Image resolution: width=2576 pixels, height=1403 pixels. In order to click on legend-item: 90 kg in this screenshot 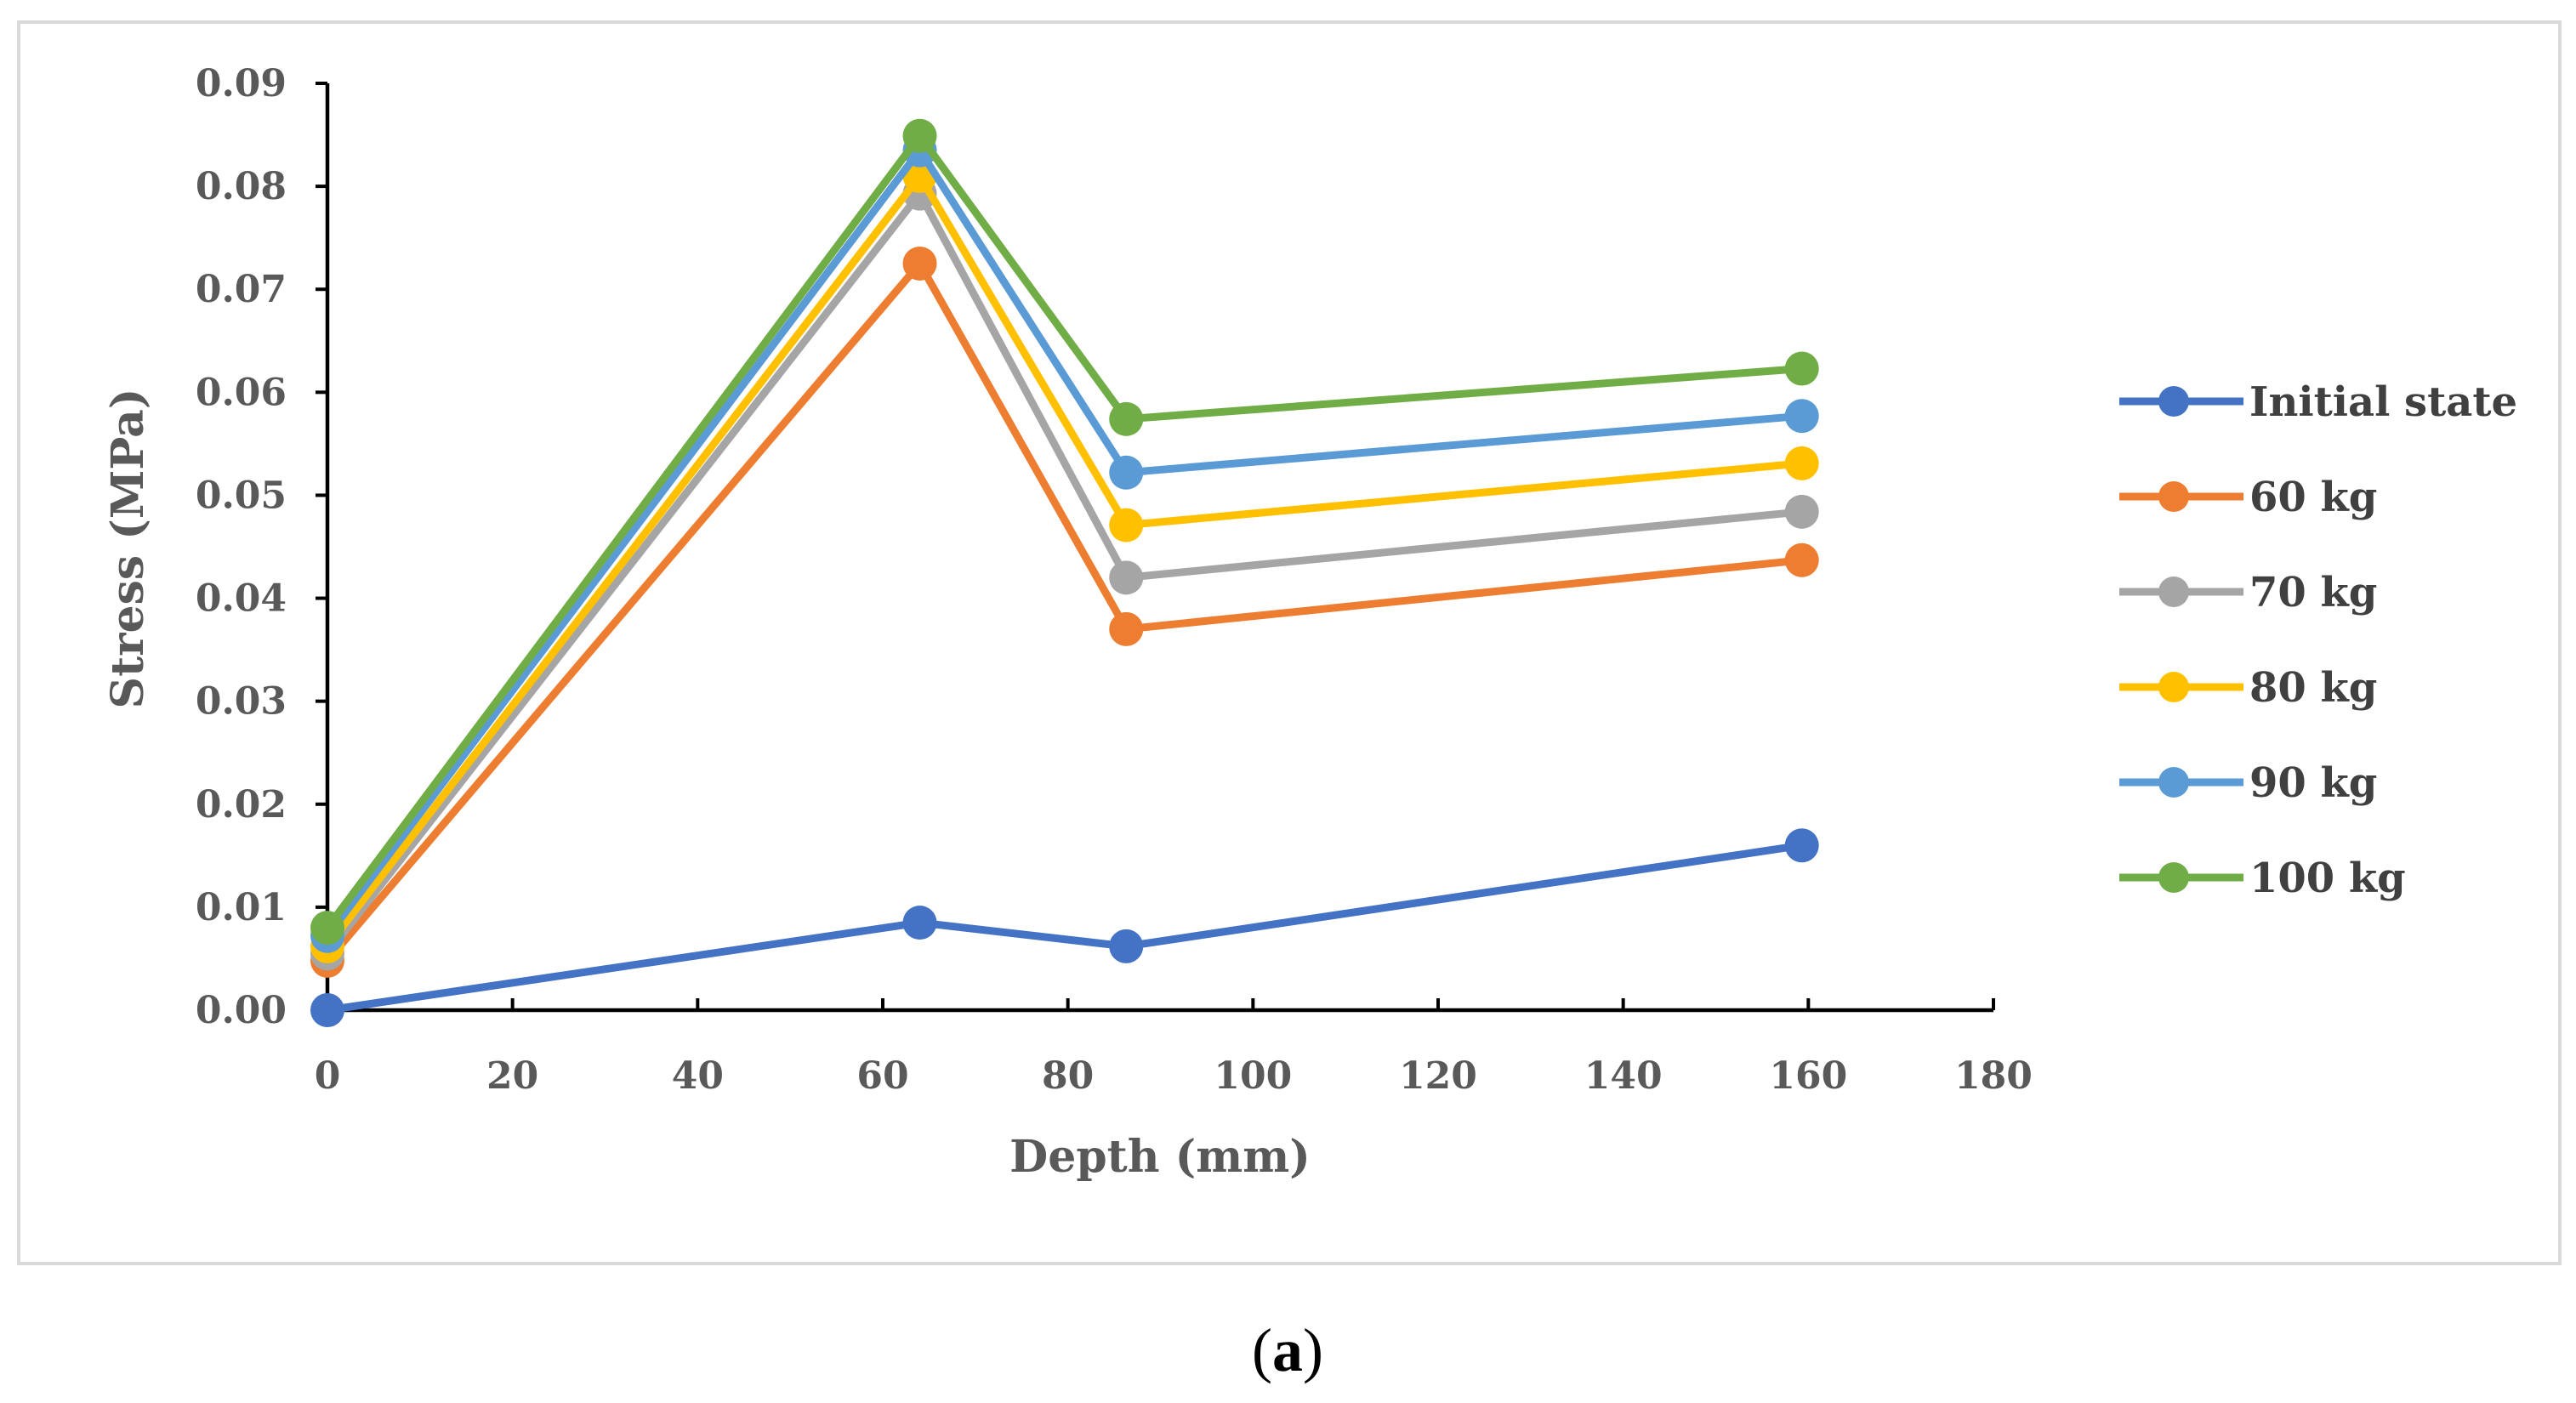, I will do `click(2248, 783)`.